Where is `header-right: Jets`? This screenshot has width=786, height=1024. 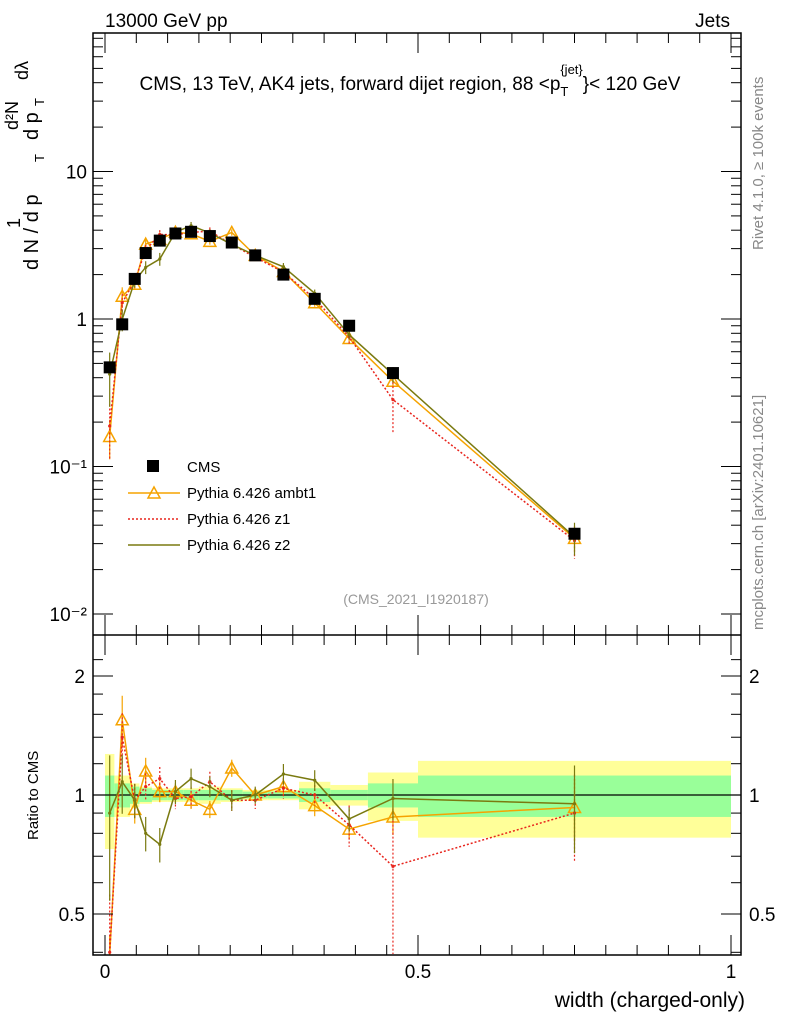
header-right: Jets is located at coordinates (712, 21).